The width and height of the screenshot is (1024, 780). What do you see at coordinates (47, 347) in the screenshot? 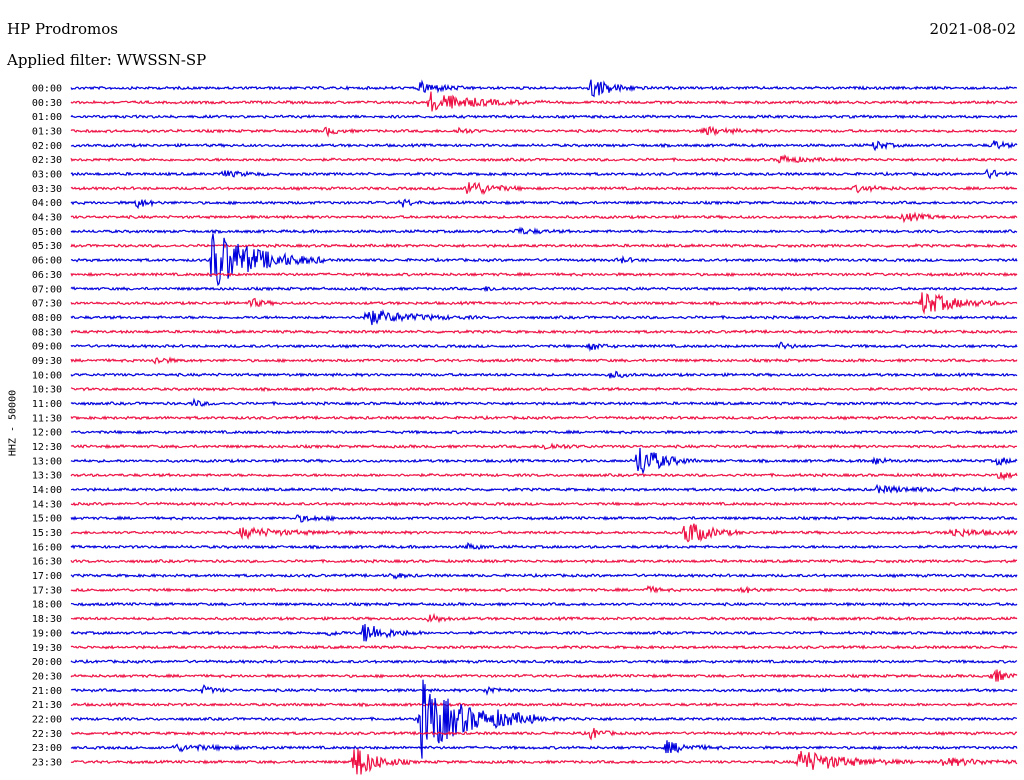
I see `time-tick-label: 09:00` at bounding box center [47, 347].